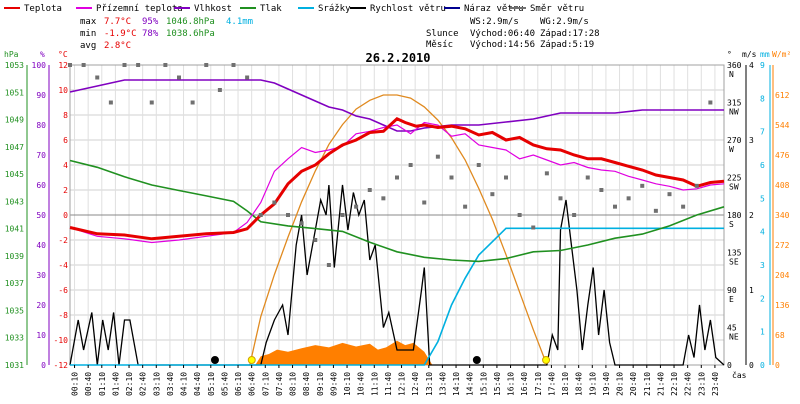 This screenshot has width=800, height=404. I want to click on stat-label: avg, so click(88, 46).